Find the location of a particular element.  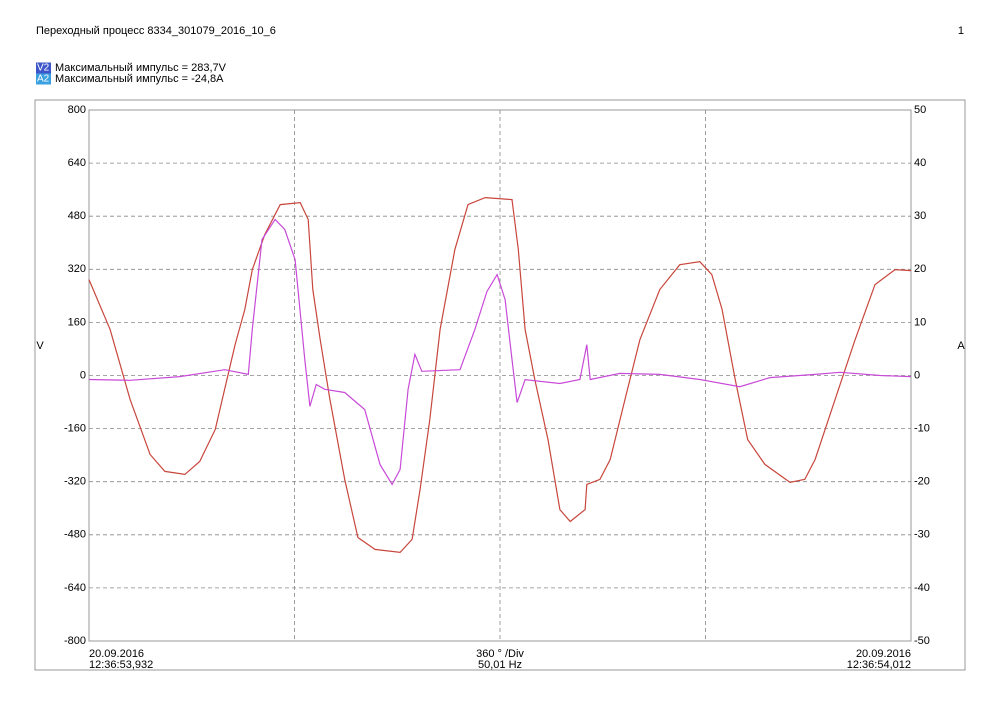

legend-label: Максимальный импульс = 283,7V is located at coordinates (141, 68).